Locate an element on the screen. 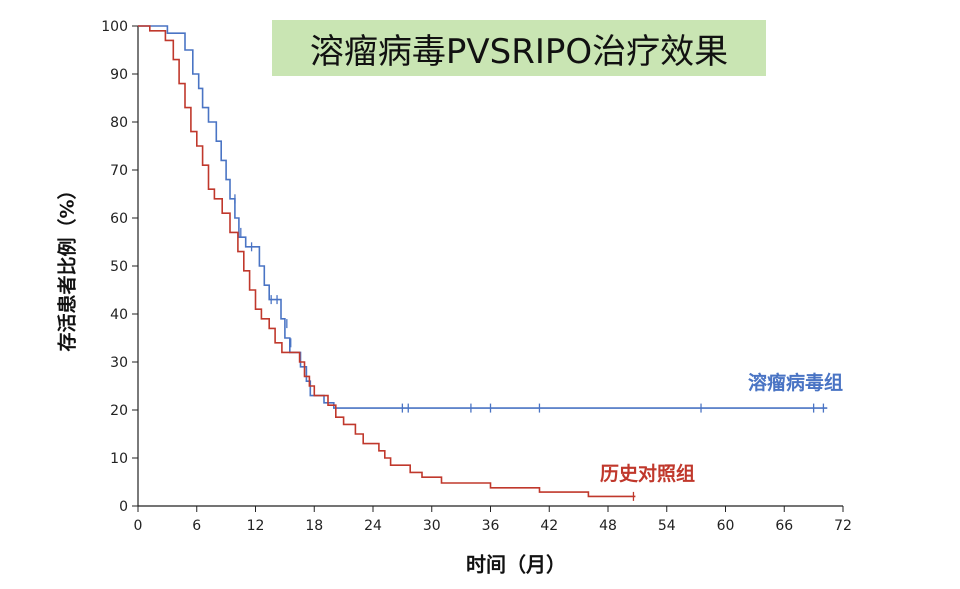 Image resolution: width=960 pixels, height=589 pixels. x-tick: 60 is located at coordinates (726, 520).